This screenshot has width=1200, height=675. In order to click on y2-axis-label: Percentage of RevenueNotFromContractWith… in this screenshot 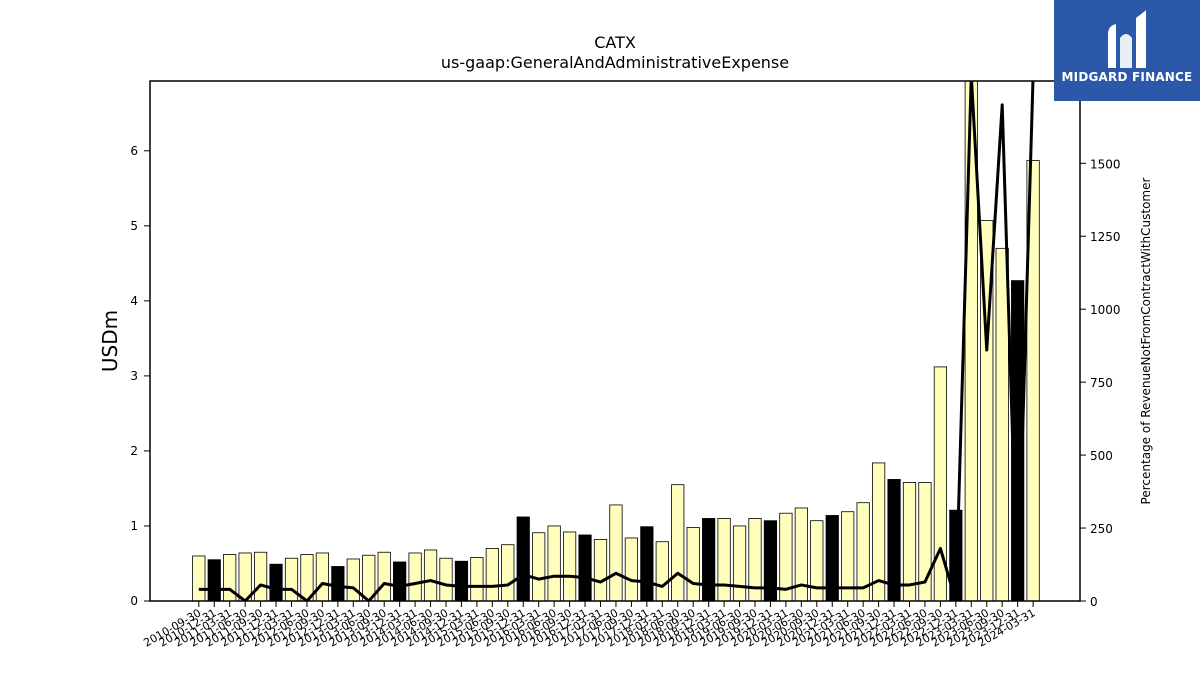, I will do `click(1146, 341)`.